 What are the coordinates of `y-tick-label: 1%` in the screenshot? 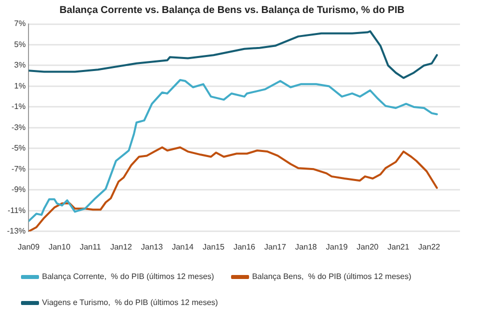 It's located at (20, 85).